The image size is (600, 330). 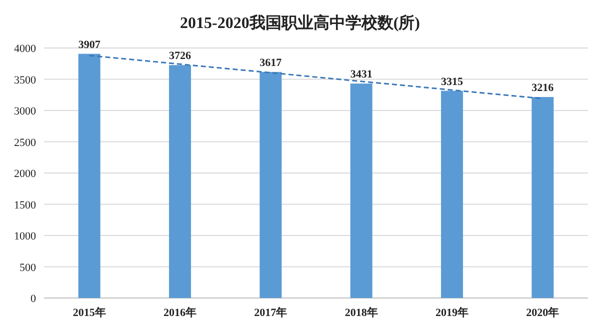 What do you see at coordinates (543, 88) in the screenshot?
I see `data-label: 3216` at bounding box center [543, 88].